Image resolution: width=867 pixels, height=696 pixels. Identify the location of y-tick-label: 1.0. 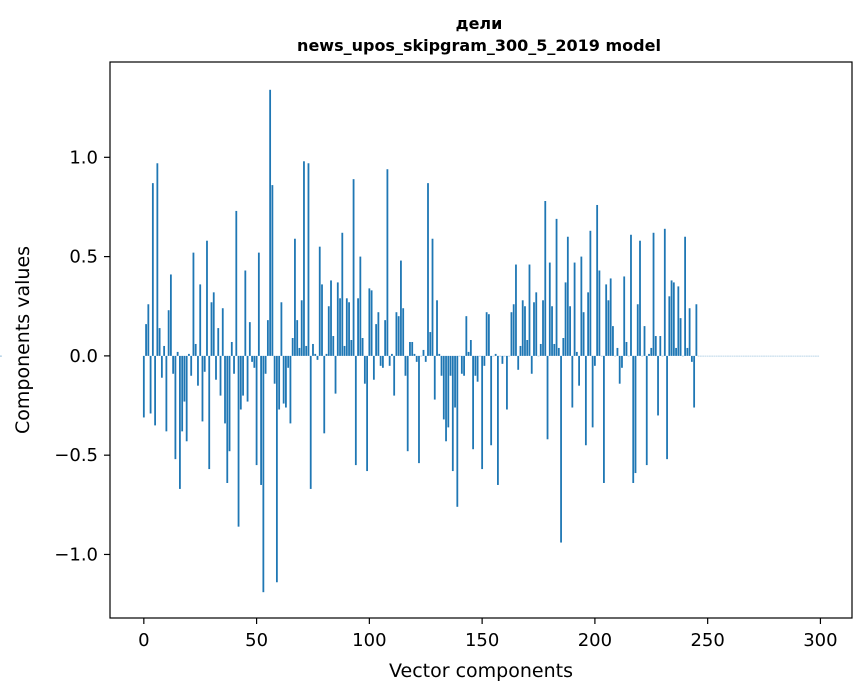
(83, 157).